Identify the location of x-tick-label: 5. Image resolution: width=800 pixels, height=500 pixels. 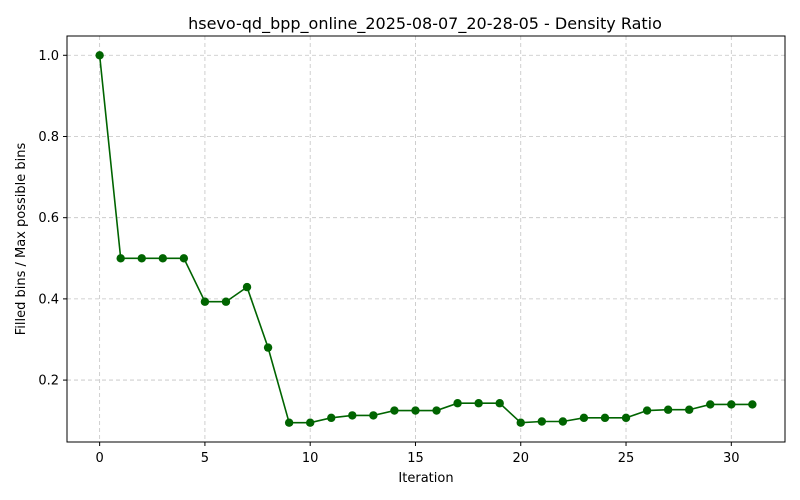
(205, 458).